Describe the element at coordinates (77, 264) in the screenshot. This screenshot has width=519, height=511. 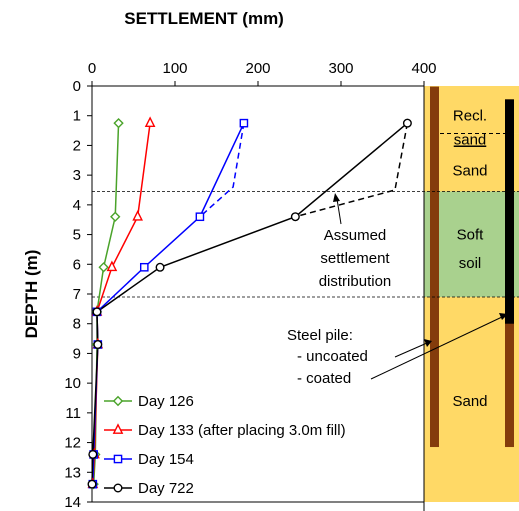
I see `y-tick-label: 6` at that location.